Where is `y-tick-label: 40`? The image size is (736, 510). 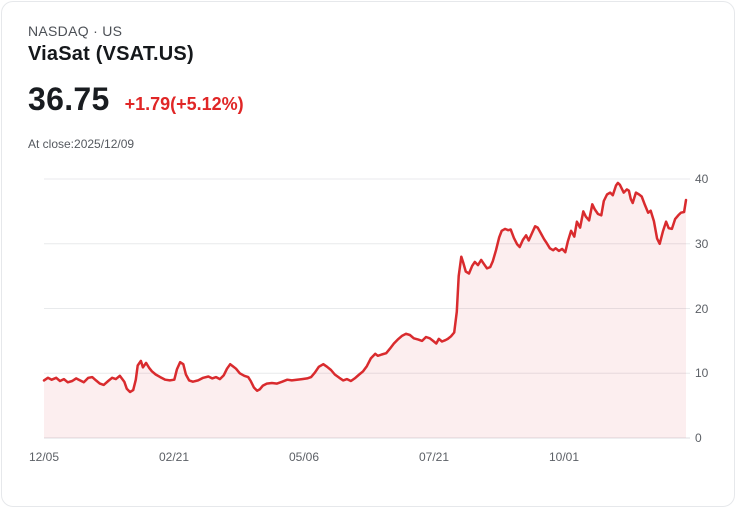 y-tick-label: 40 is located at coordinates (702, 179).